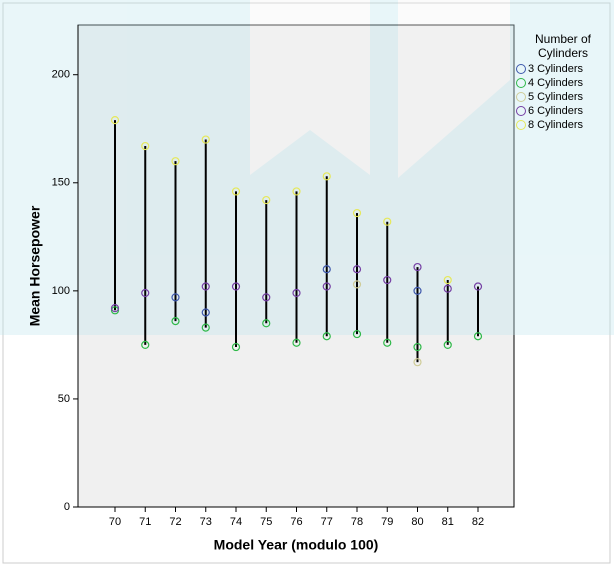  I want to click on legend-item: 8 Cylinders, so click(564, 125).